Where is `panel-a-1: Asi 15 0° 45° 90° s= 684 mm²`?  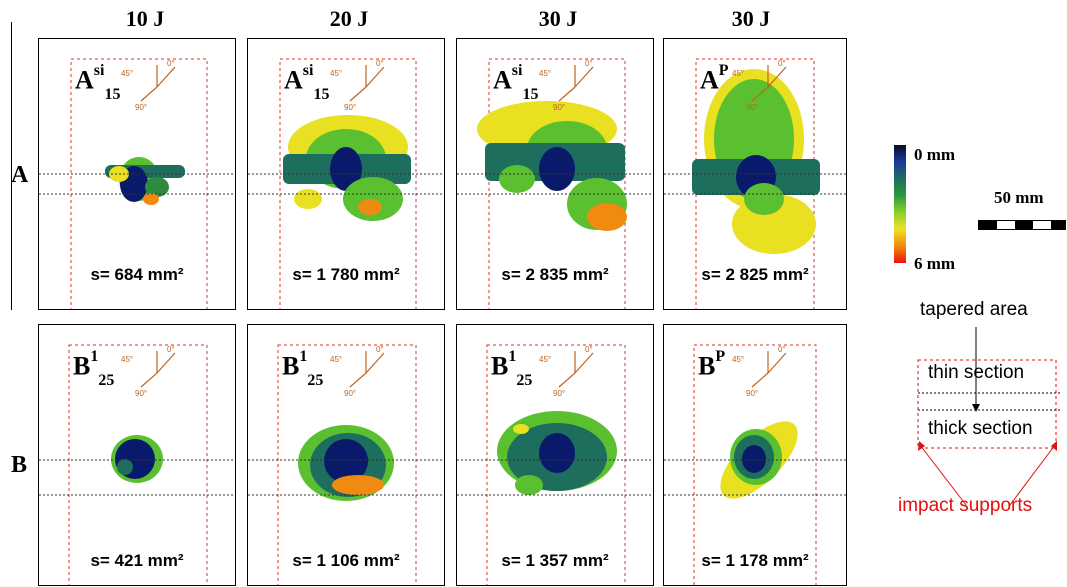 panel-a-1: Asi 15 0° 45° 90° s= 684 mm² is located at coordinates (137, 174).